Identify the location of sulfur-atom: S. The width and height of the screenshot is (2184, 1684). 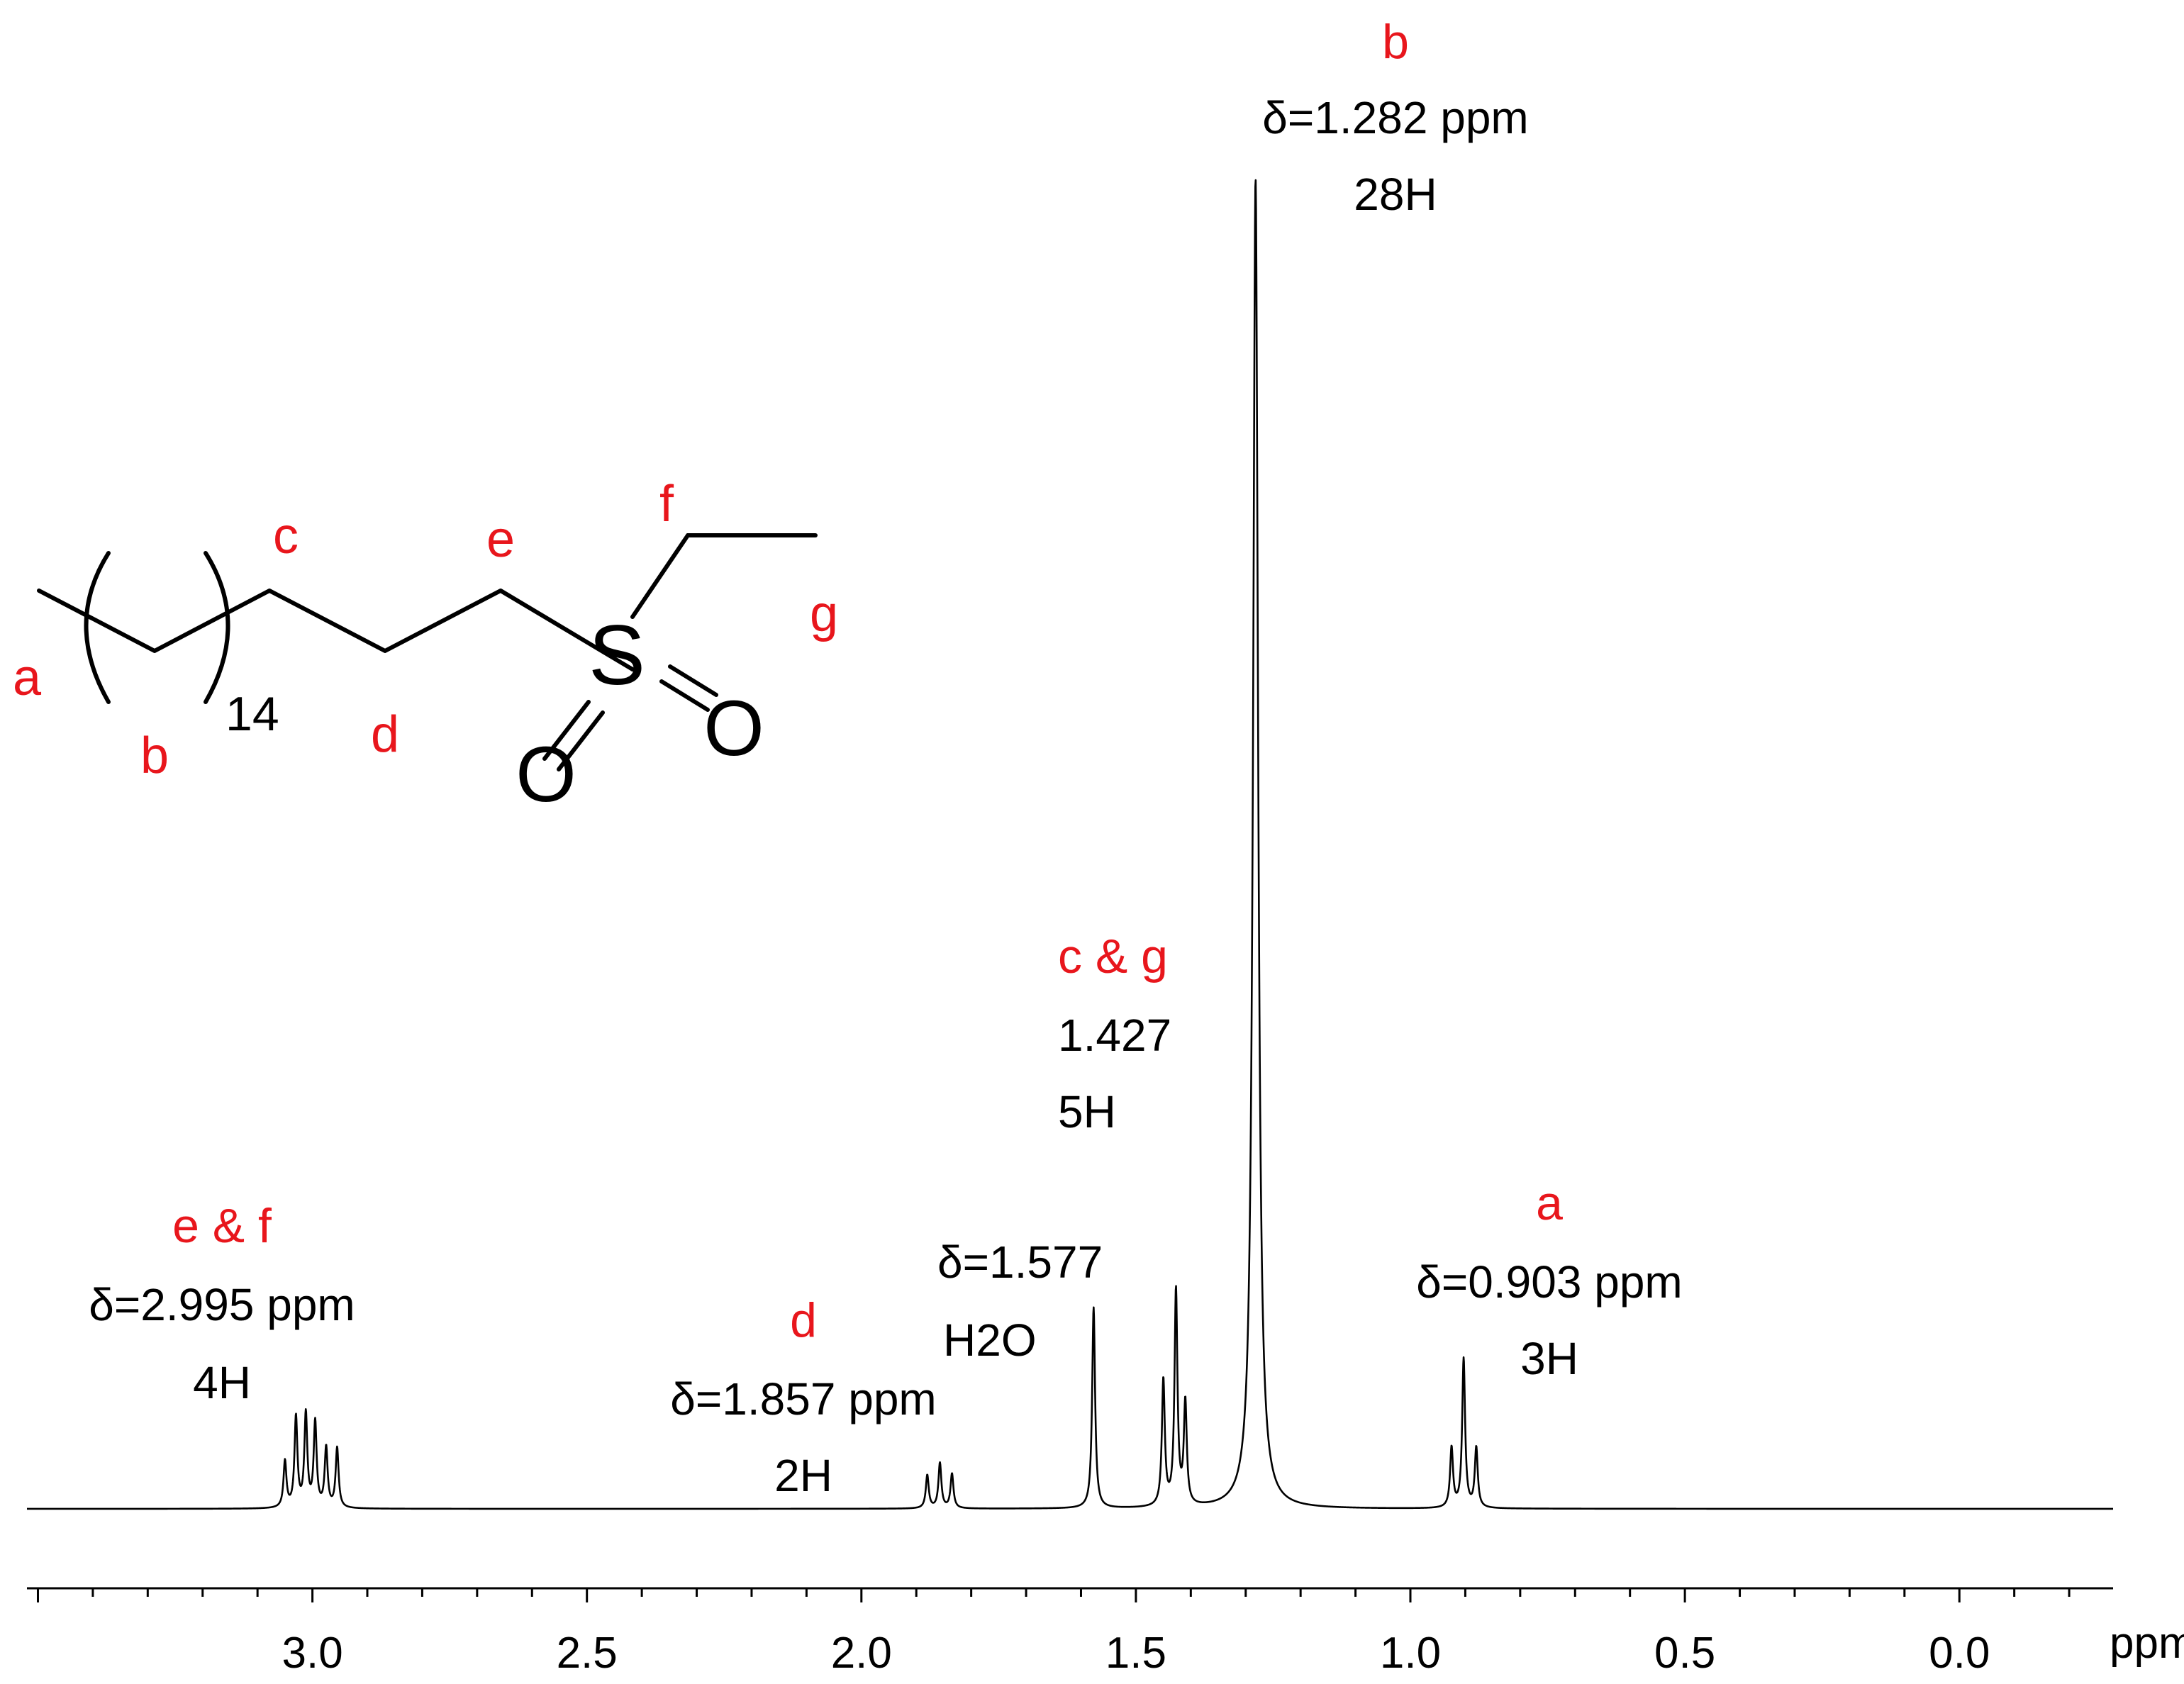
(617, 655).